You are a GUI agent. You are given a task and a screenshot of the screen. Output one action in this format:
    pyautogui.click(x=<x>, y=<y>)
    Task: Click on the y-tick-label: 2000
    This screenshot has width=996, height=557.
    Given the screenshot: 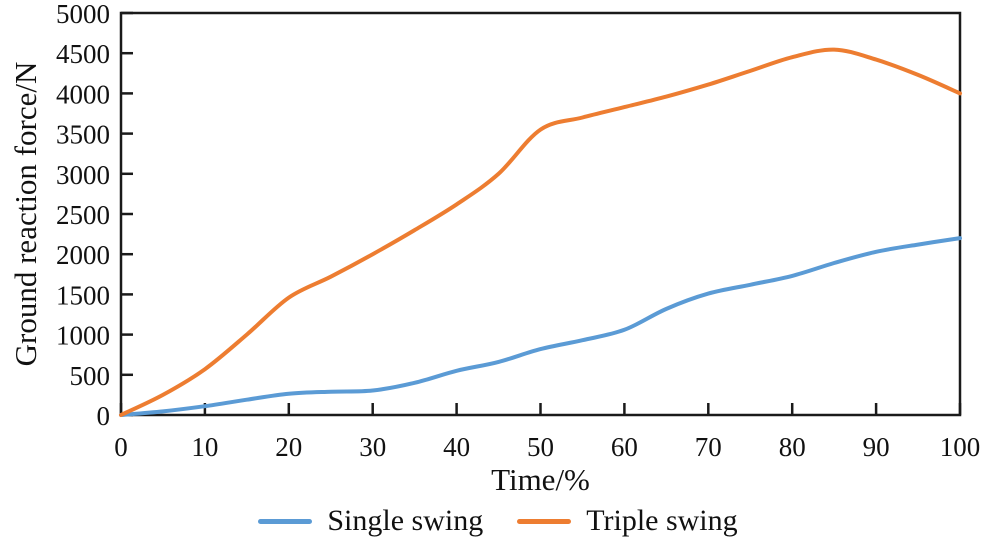 What is the action you would take?
    pyautogui.click(x=83, y=255)
    